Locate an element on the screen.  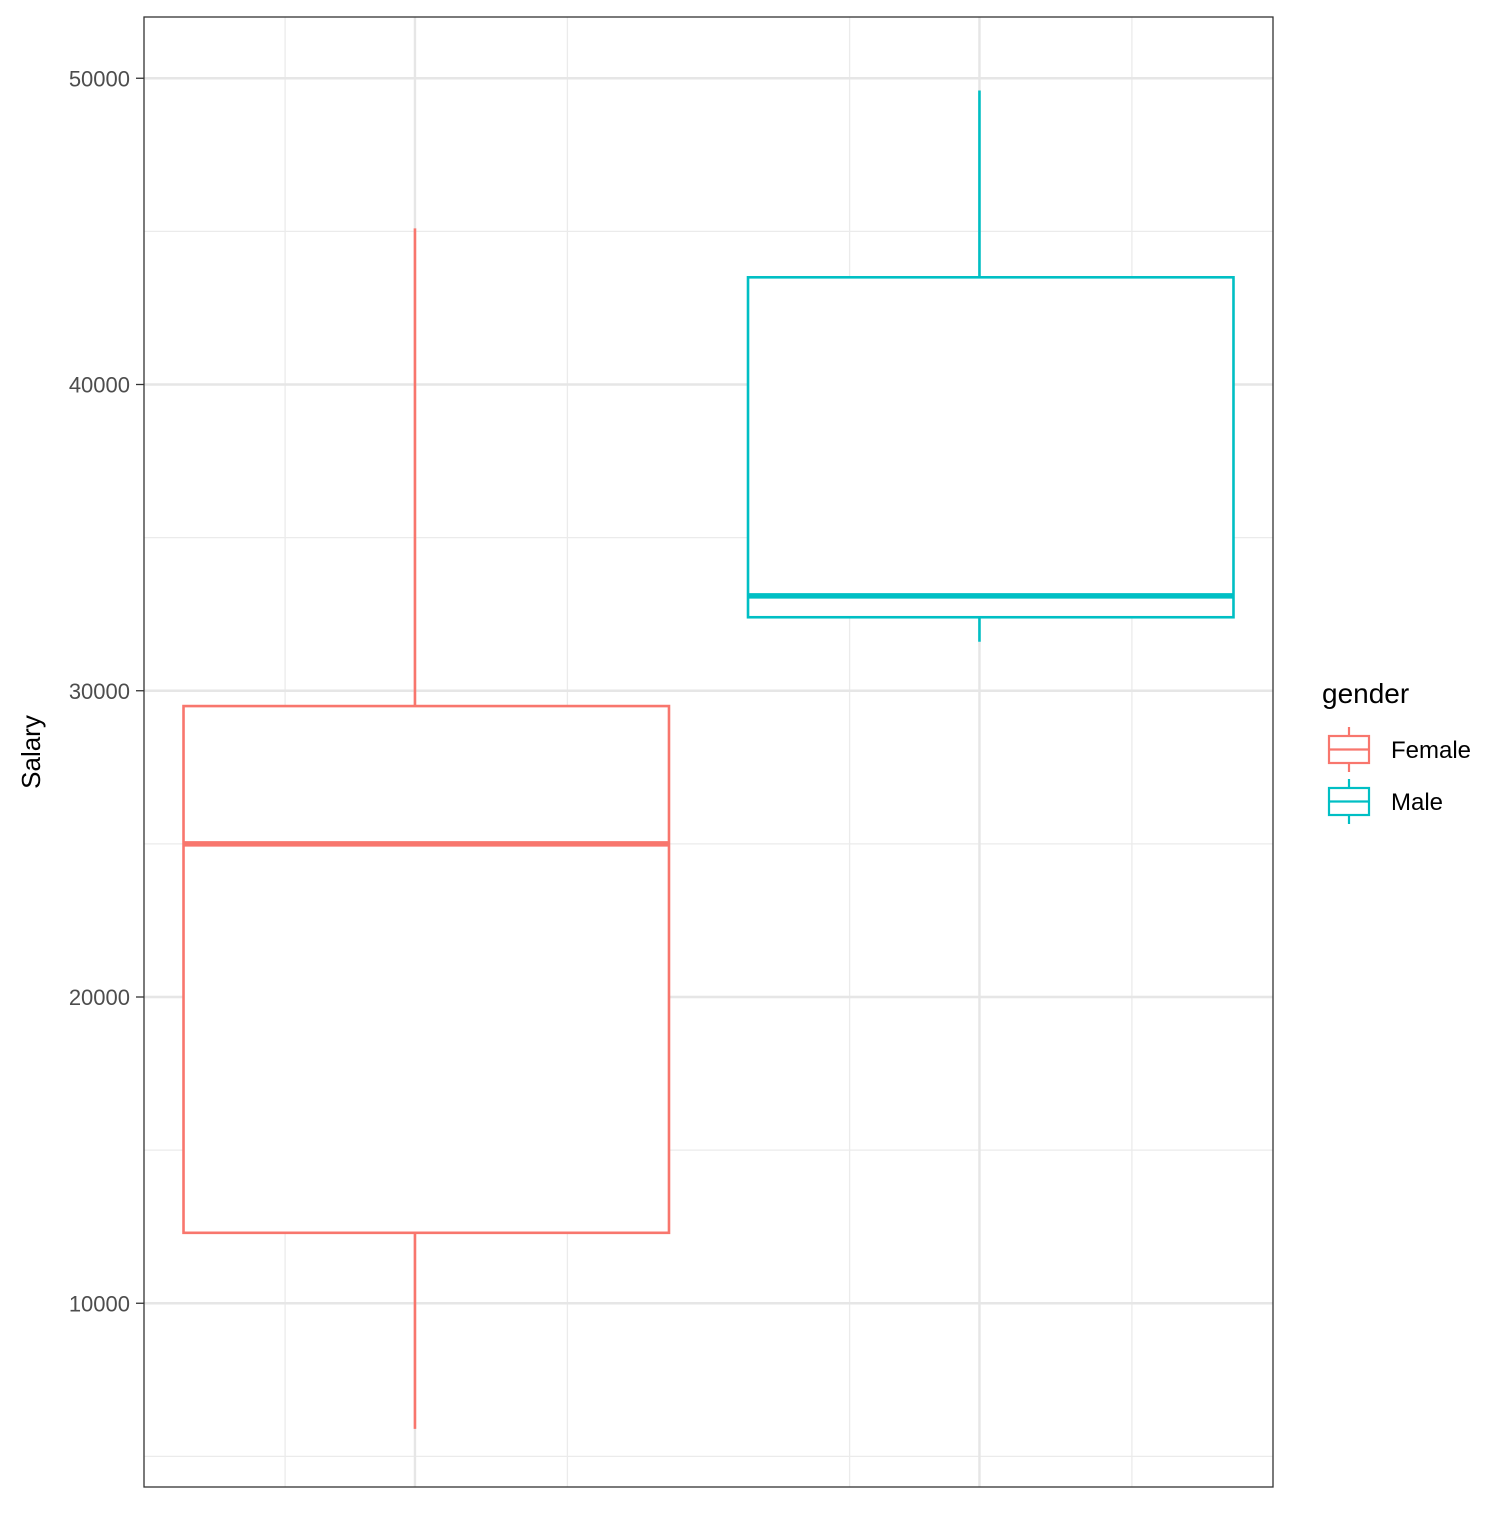
legend: gender Female Male is located at coordinates (1396, 751).